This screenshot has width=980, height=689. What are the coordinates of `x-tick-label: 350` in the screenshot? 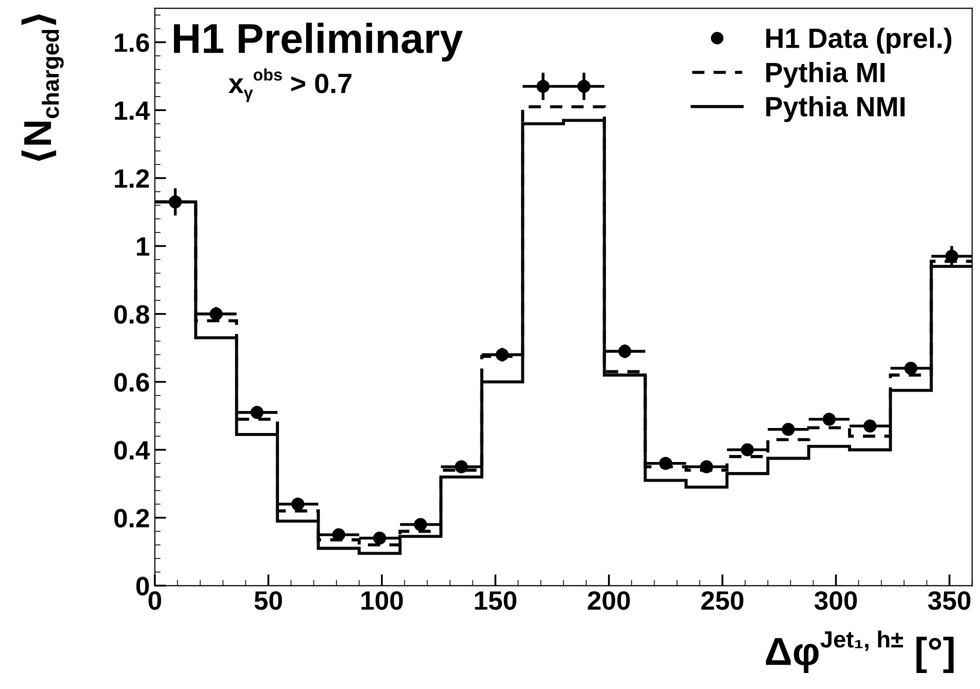 It's located at (949, 600).